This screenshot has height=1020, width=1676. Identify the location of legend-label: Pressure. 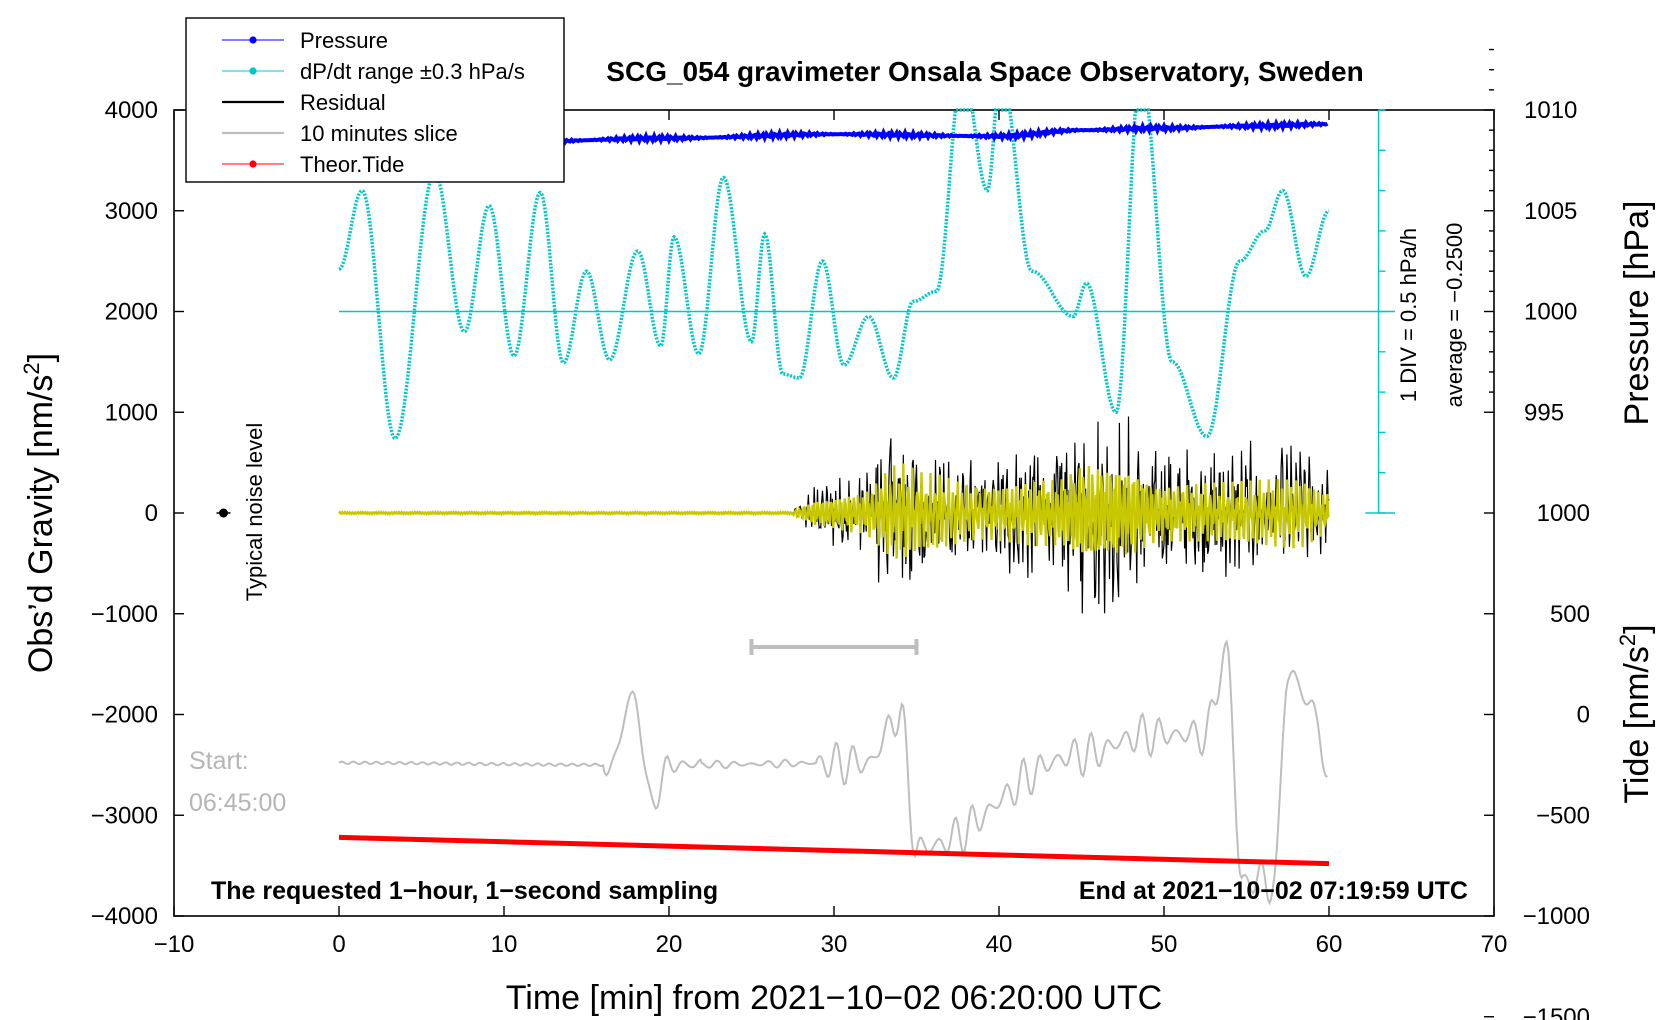
(344, 40).